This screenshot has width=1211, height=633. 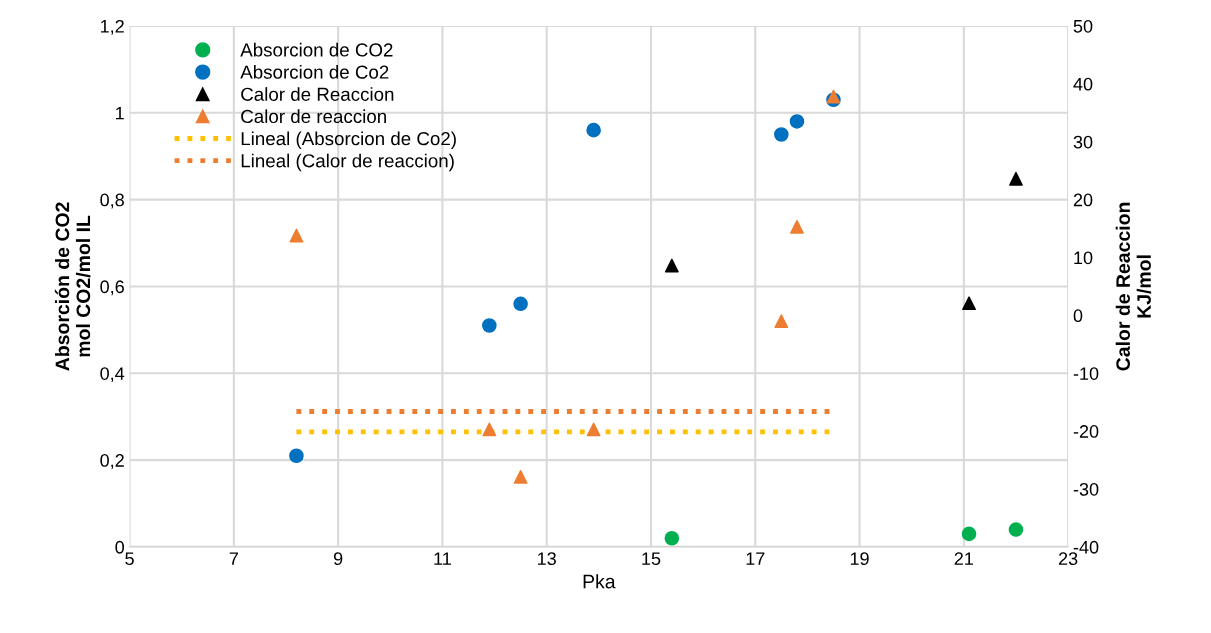 I want to click on x-tick-label: 9, so click(x=338, y=559).